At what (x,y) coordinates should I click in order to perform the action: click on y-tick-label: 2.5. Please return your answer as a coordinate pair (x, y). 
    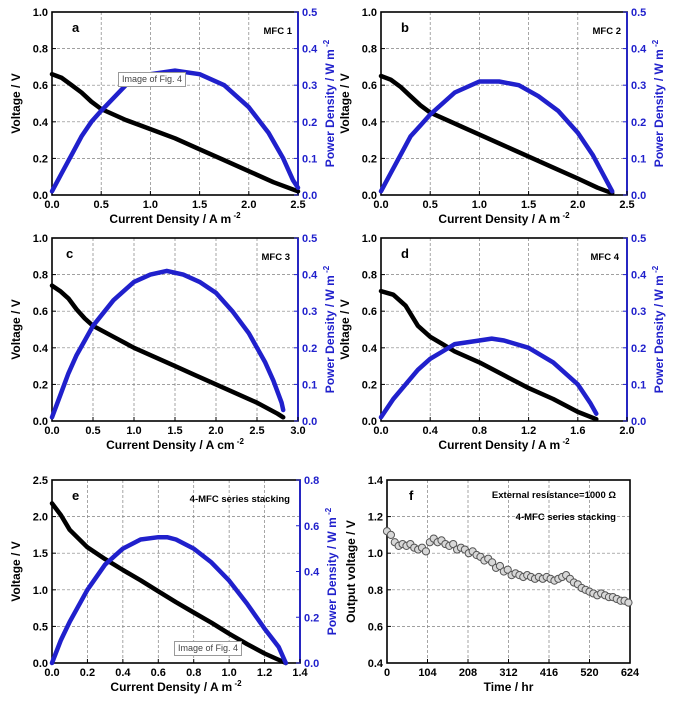
    Looking at the image, I should click on (40, 481).